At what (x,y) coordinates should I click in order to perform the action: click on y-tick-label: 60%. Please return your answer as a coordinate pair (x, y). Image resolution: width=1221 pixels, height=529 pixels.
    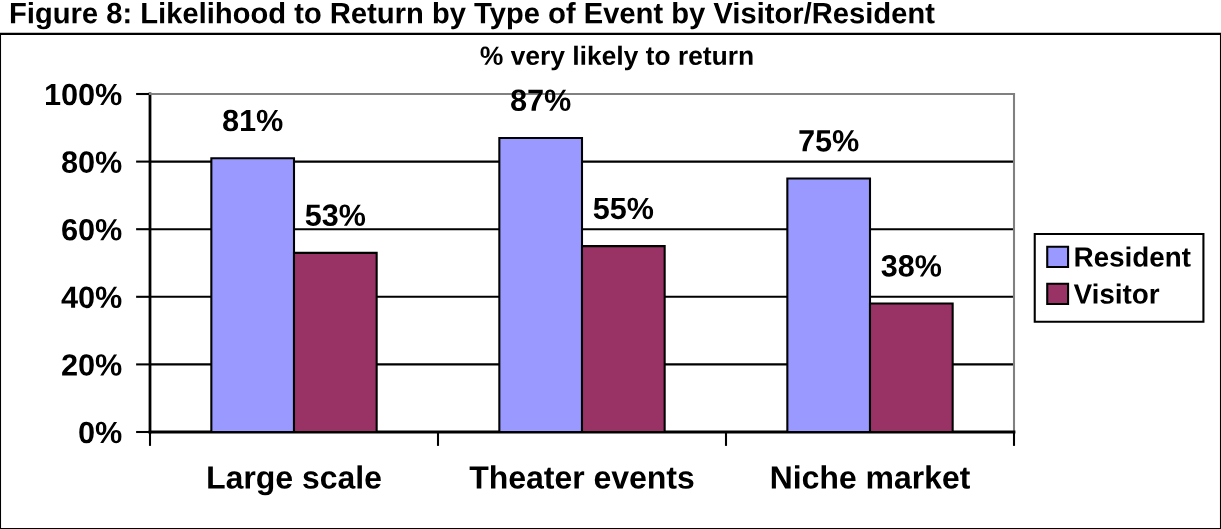
    Looking at the image, I should click on (92, 229).